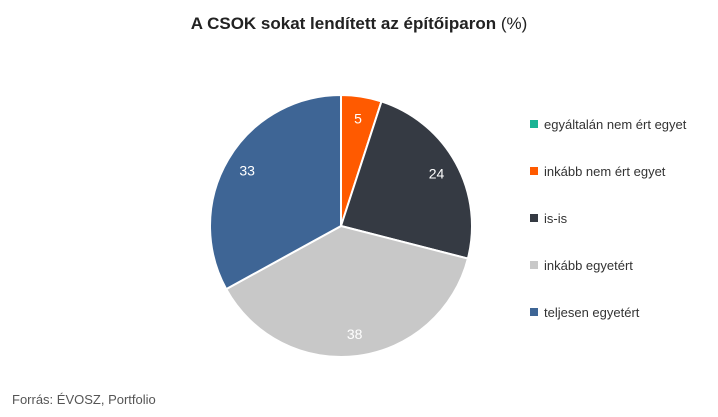  What do you see at coordinates (247, 171) in the screenshot?
I see `slice-value-label-4: 33` at bounding box center [247, 171].